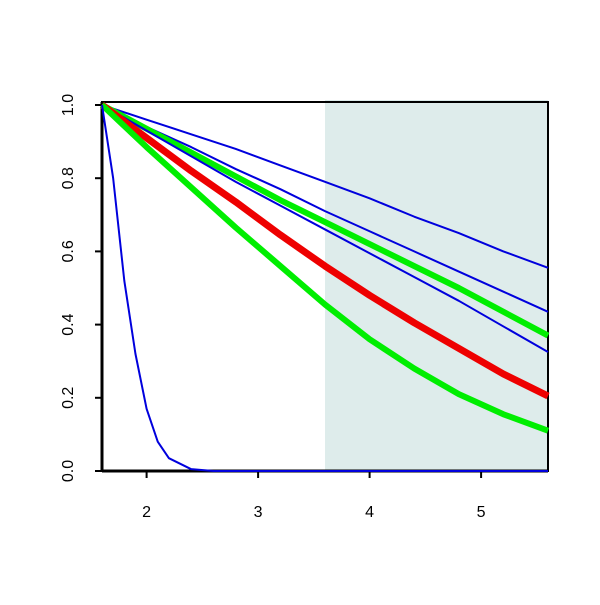 Image resolution: width=600 pixels, height=605 pixels. Describe the element at coordinates (146, 512) in the screenshot. I see `x-tick-label: 2` at that location.